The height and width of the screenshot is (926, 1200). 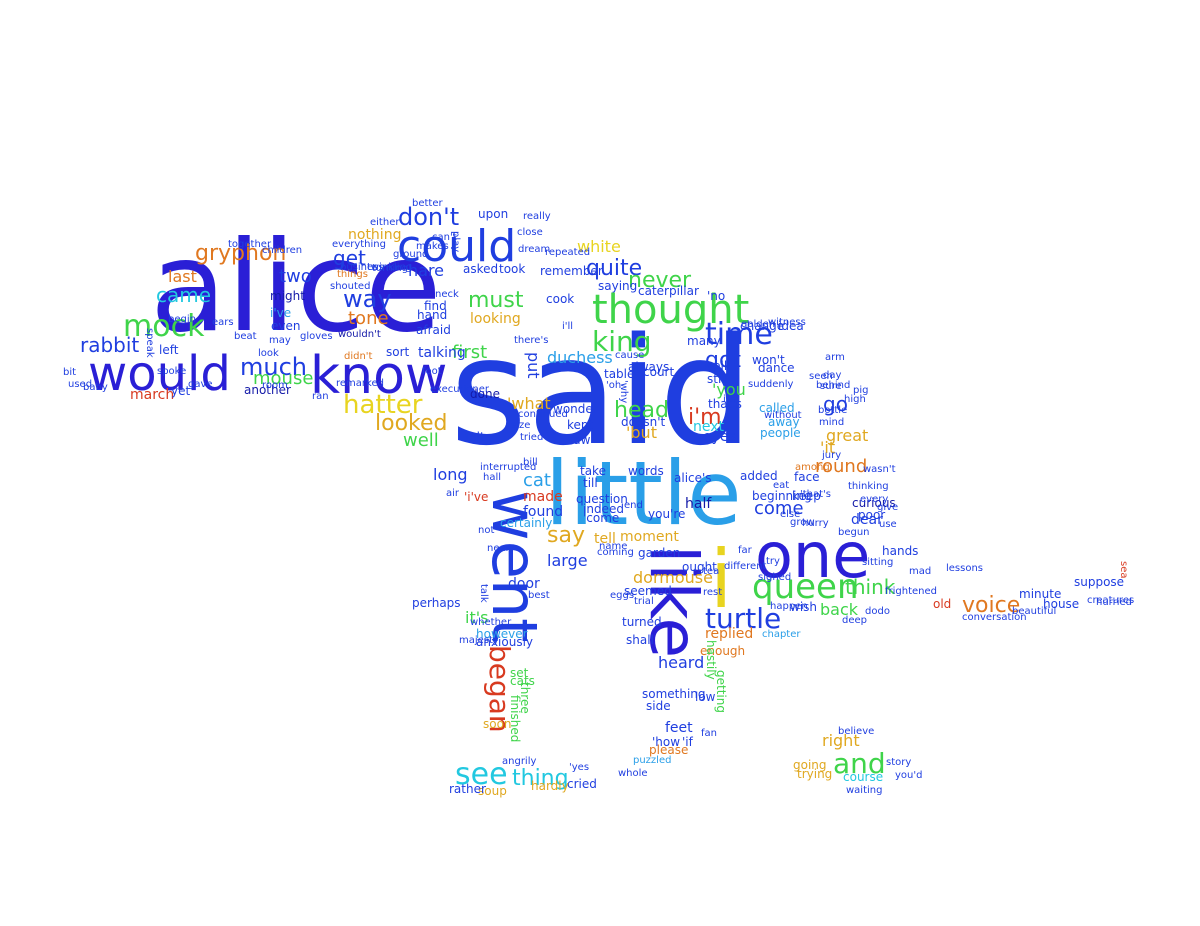 What do you see at coordinates (580, 357) in the screenshot?
I see `word-duchess: duchess` at bounding box center [580, 357].